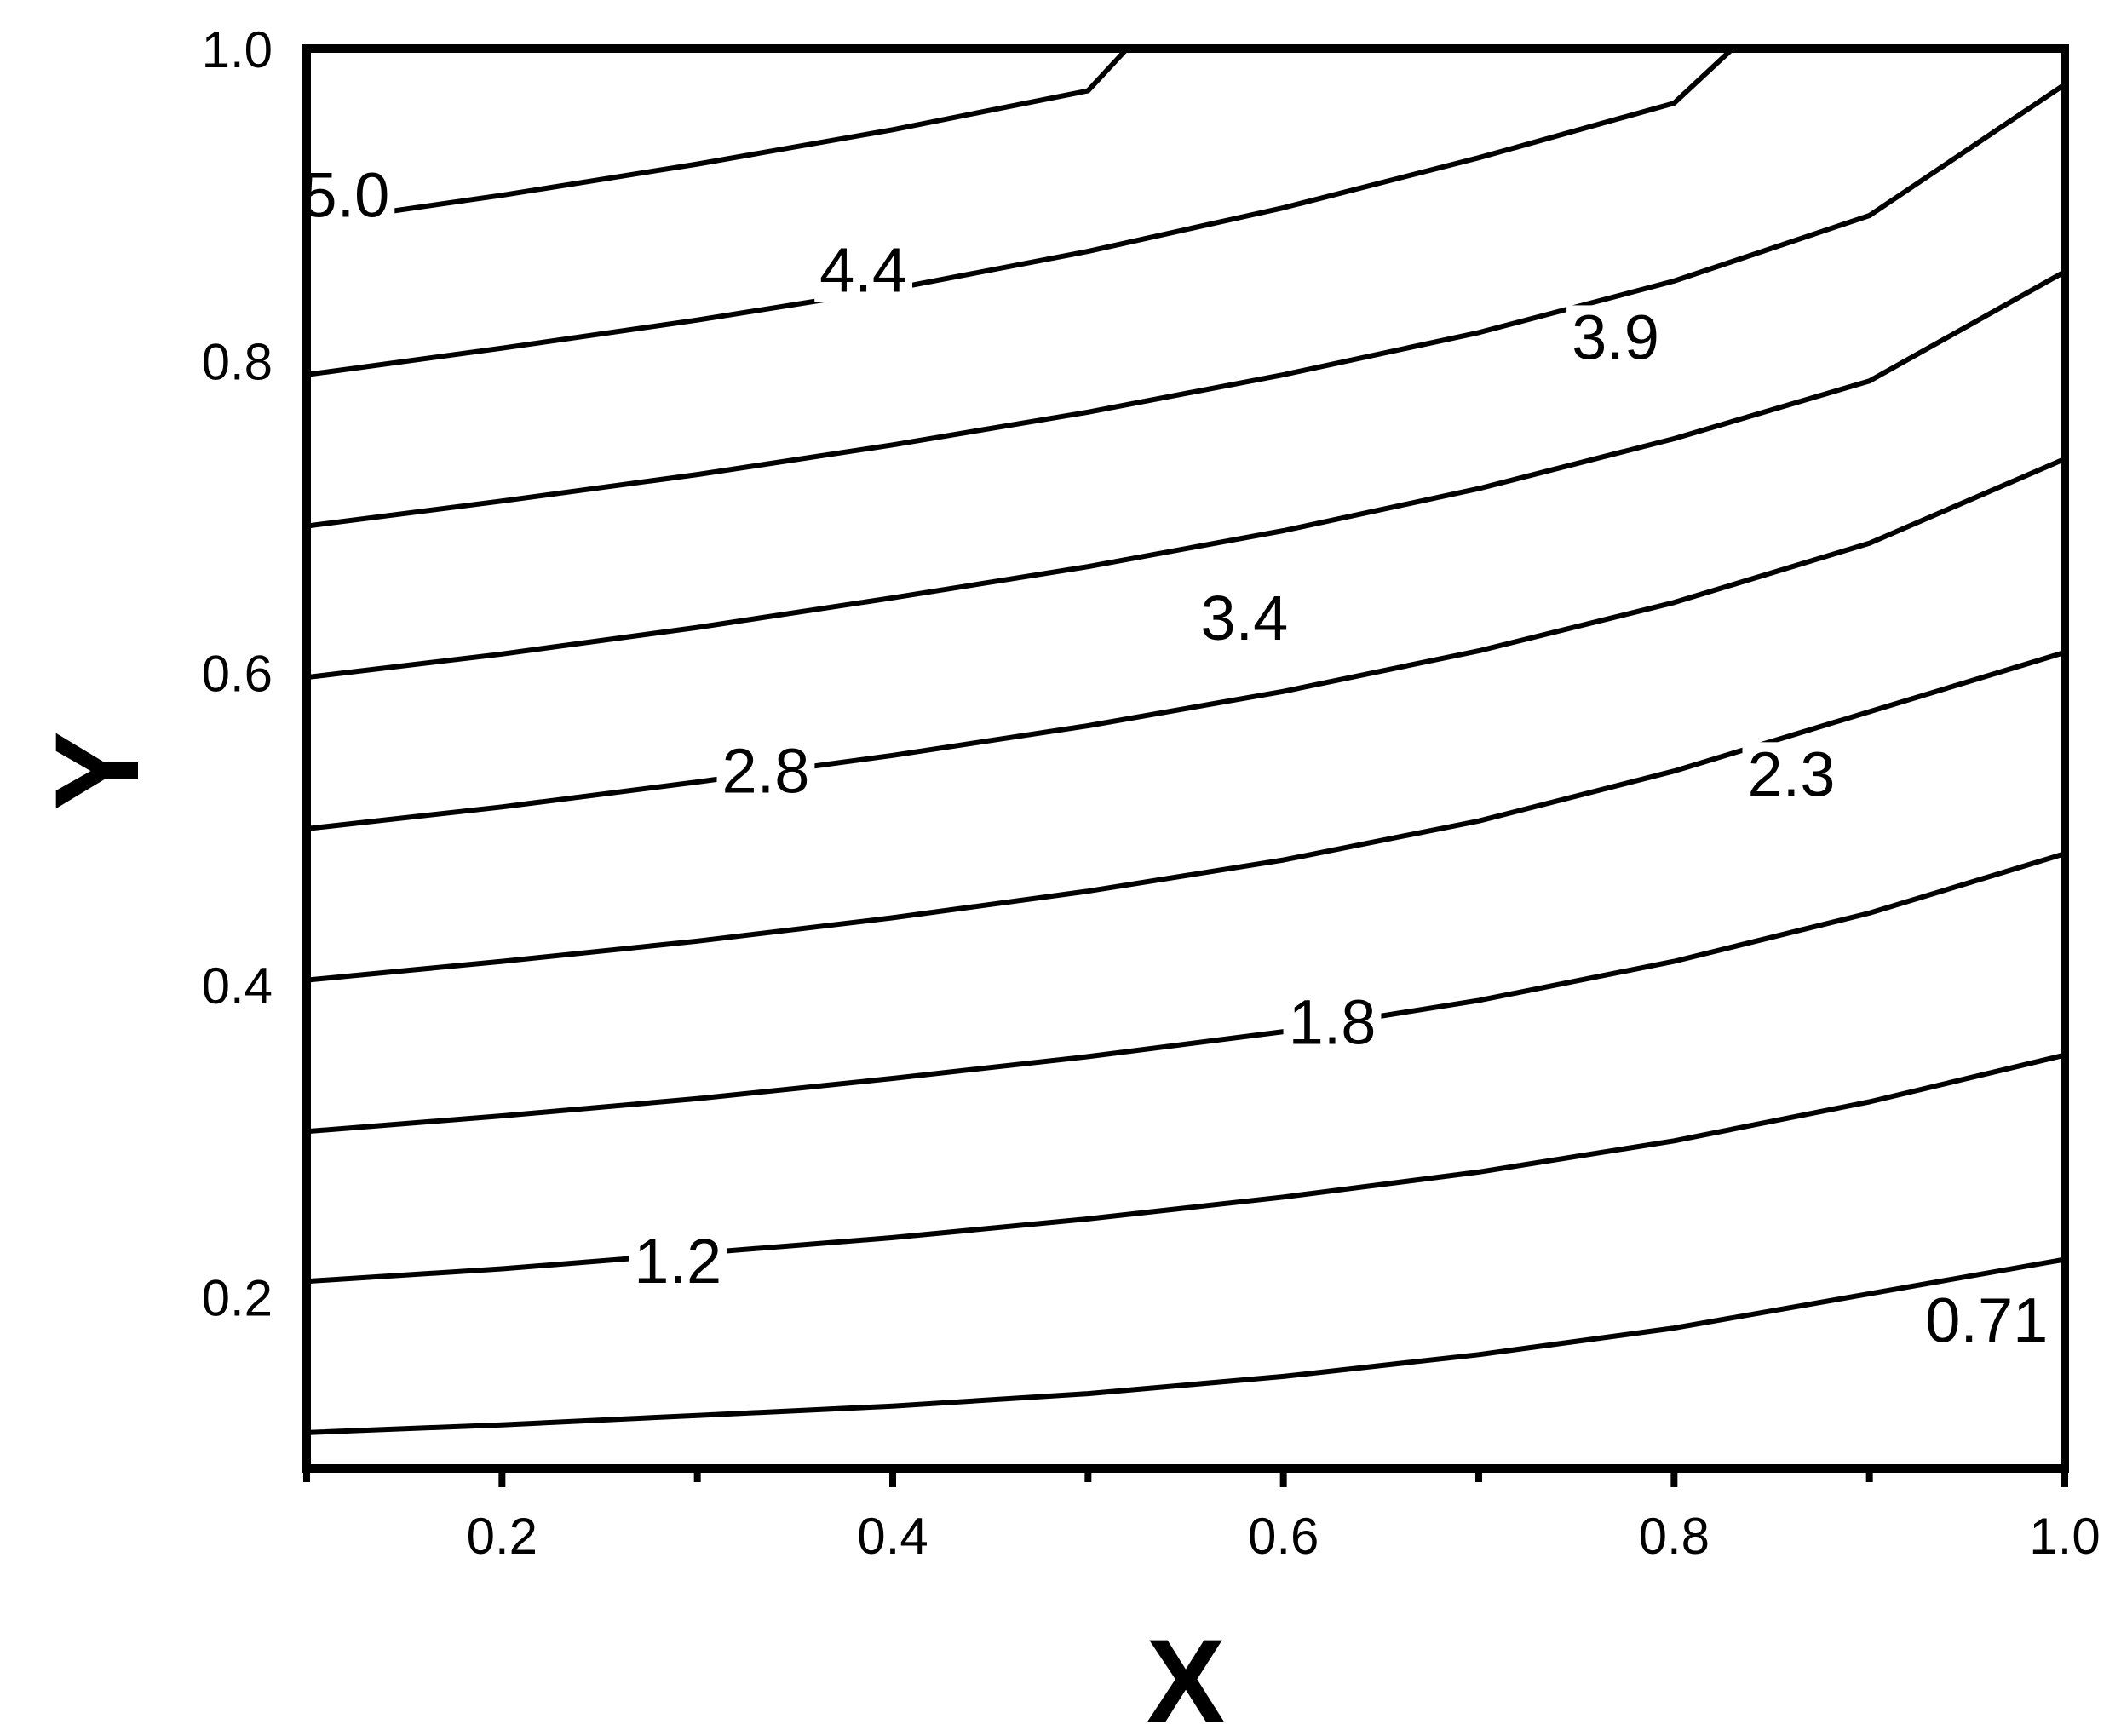  I want to click on contour-label-2: 1.2, so click(677, 1261).